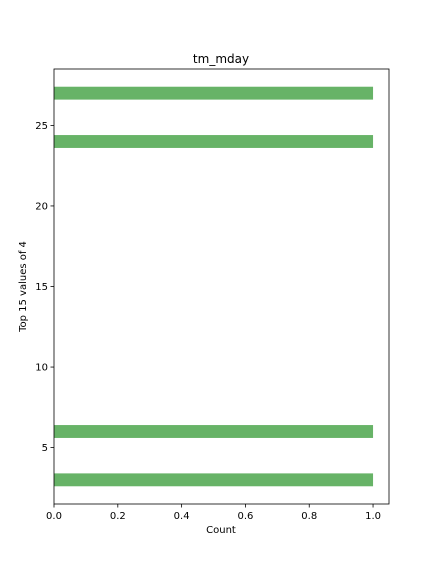 The image size is (432, 576). Describe the element at coordinates (182, 516) in the screenshot. I see `x-tick-label: 0.4` at that location.